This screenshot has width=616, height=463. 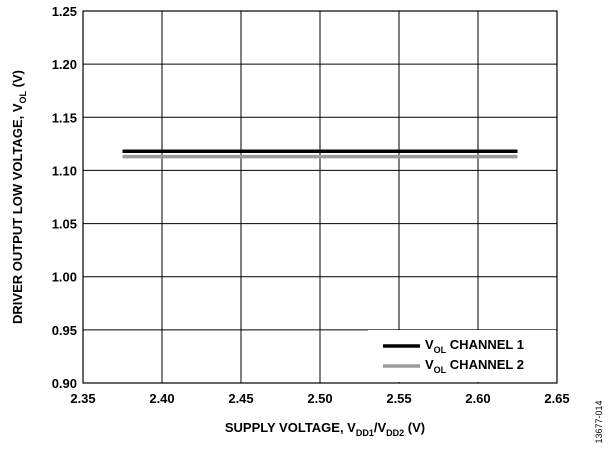 I want to click on legend-background, so click(x=462, y=356).